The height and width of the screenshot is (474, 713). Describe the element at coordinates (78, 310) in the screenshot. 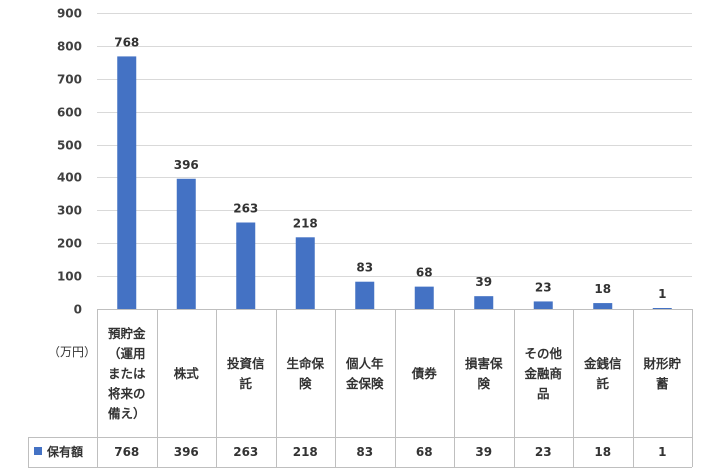

I see `y-tick-label: 0` at that location.